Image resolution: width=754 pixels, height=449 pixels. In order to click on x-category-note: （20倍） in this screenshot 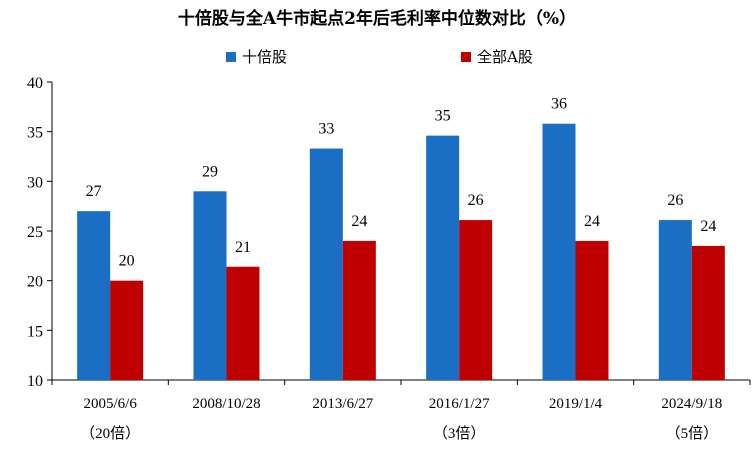, I will do `click(110, 433)`.